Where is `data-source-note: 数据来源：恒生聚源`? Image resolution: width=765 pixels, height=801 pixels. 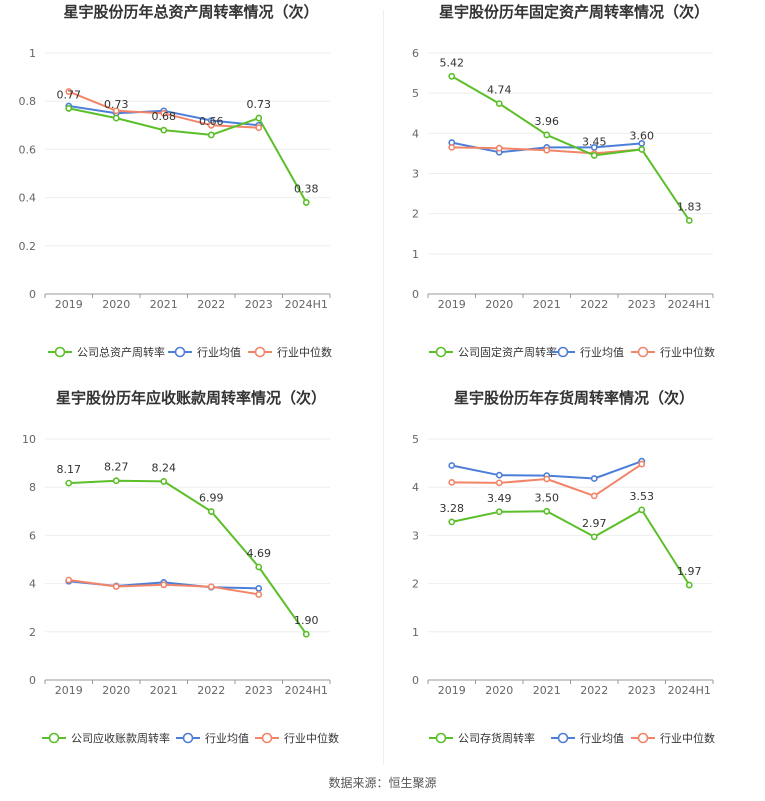
data-source-note: 数据来源：恒生聚源 is located at coordinates (382, 783).